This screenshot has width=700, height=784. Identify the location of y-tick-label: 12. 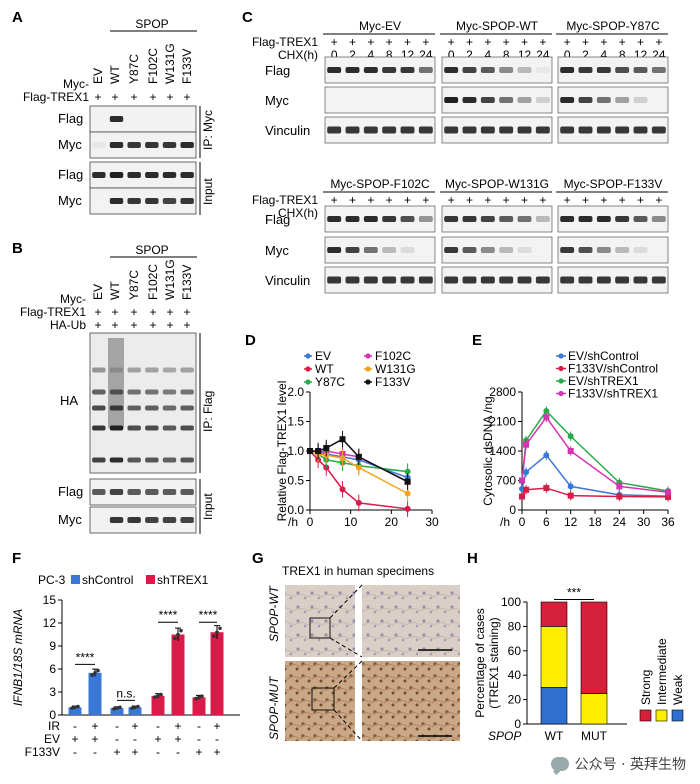
(50, 623).